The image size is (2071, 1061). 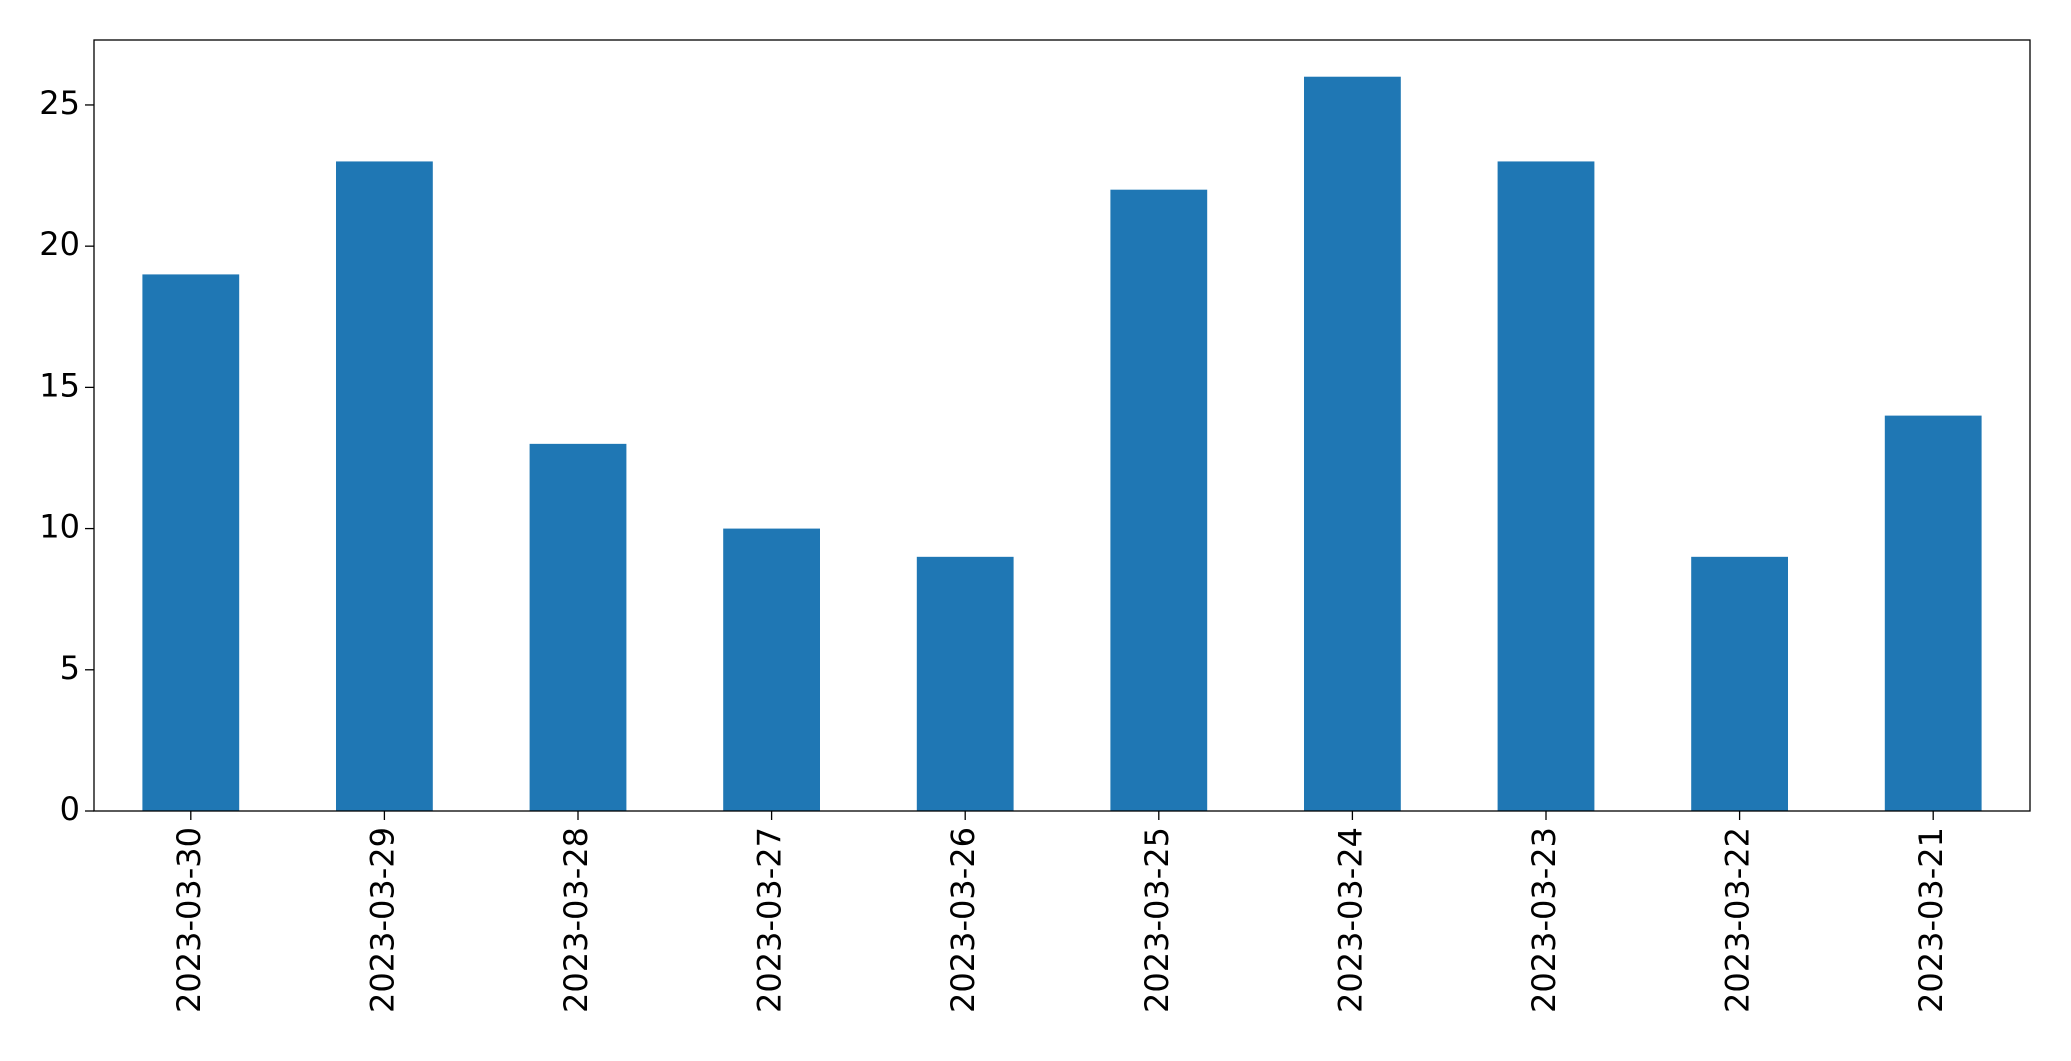 What do you see at coordinates (70, 809) in the screenshot?
I see `y-tick-label: 0` at bounding box center [70, 809].